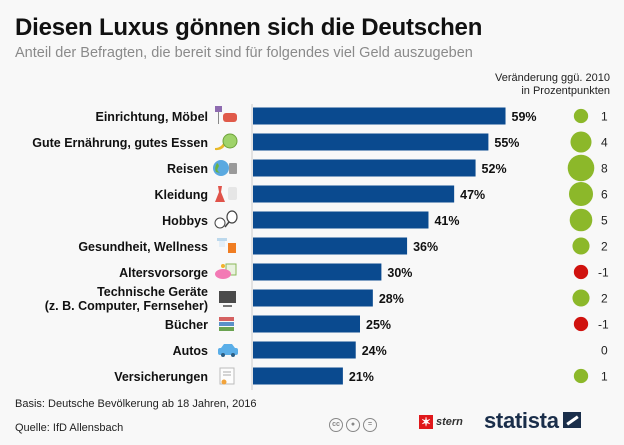 The height and width of the screenshot is (445, 624). Describe the element at coordinates (226, 324) in the screenshot. I see `books-icon` at that location.